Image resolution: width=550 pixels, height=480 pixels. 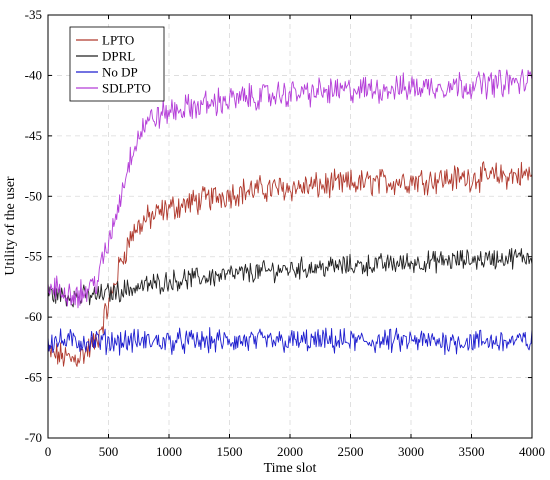 What do you see at coordinates (118, 40) in the screenshot?
I see `legend-label-lpto: LPTO` at bounding box center [118, 40].